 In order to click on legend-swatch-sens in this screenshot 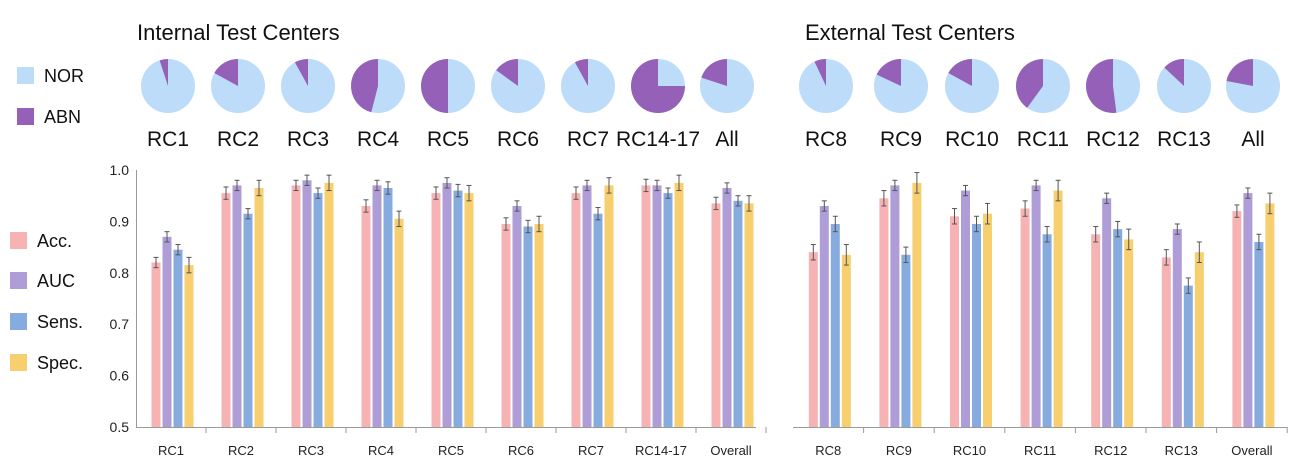, I will do `click(18, 321)`.